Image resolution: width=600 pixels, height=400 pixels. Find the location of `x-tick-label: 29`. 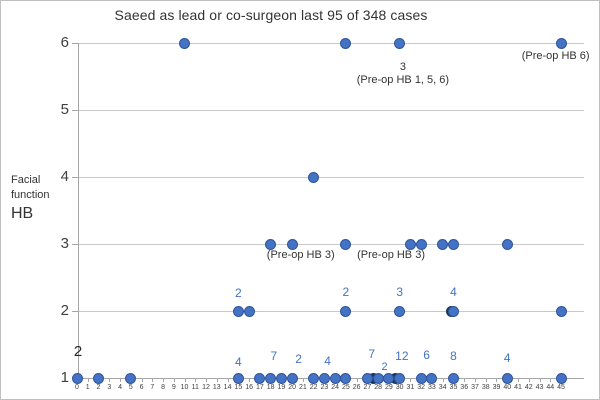

x-tick-label: 29 is located at coordinates (389, 387).